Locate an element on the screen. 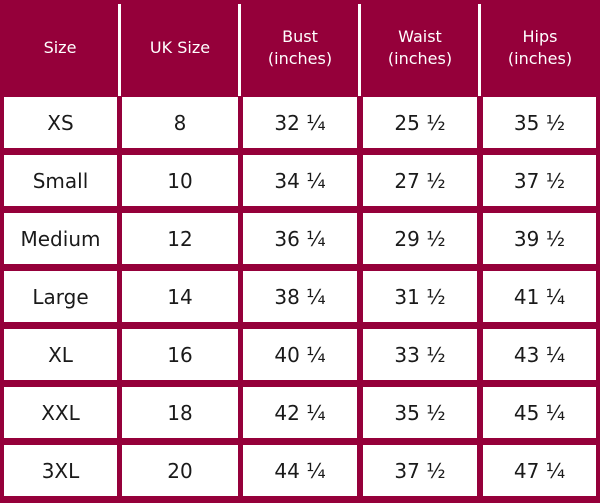 The width and height of the screenshot is (600, 503). table-row: 3XL 20 44 ¼ 37 ½ 47 ¼ is located at coordinates (300, 473).